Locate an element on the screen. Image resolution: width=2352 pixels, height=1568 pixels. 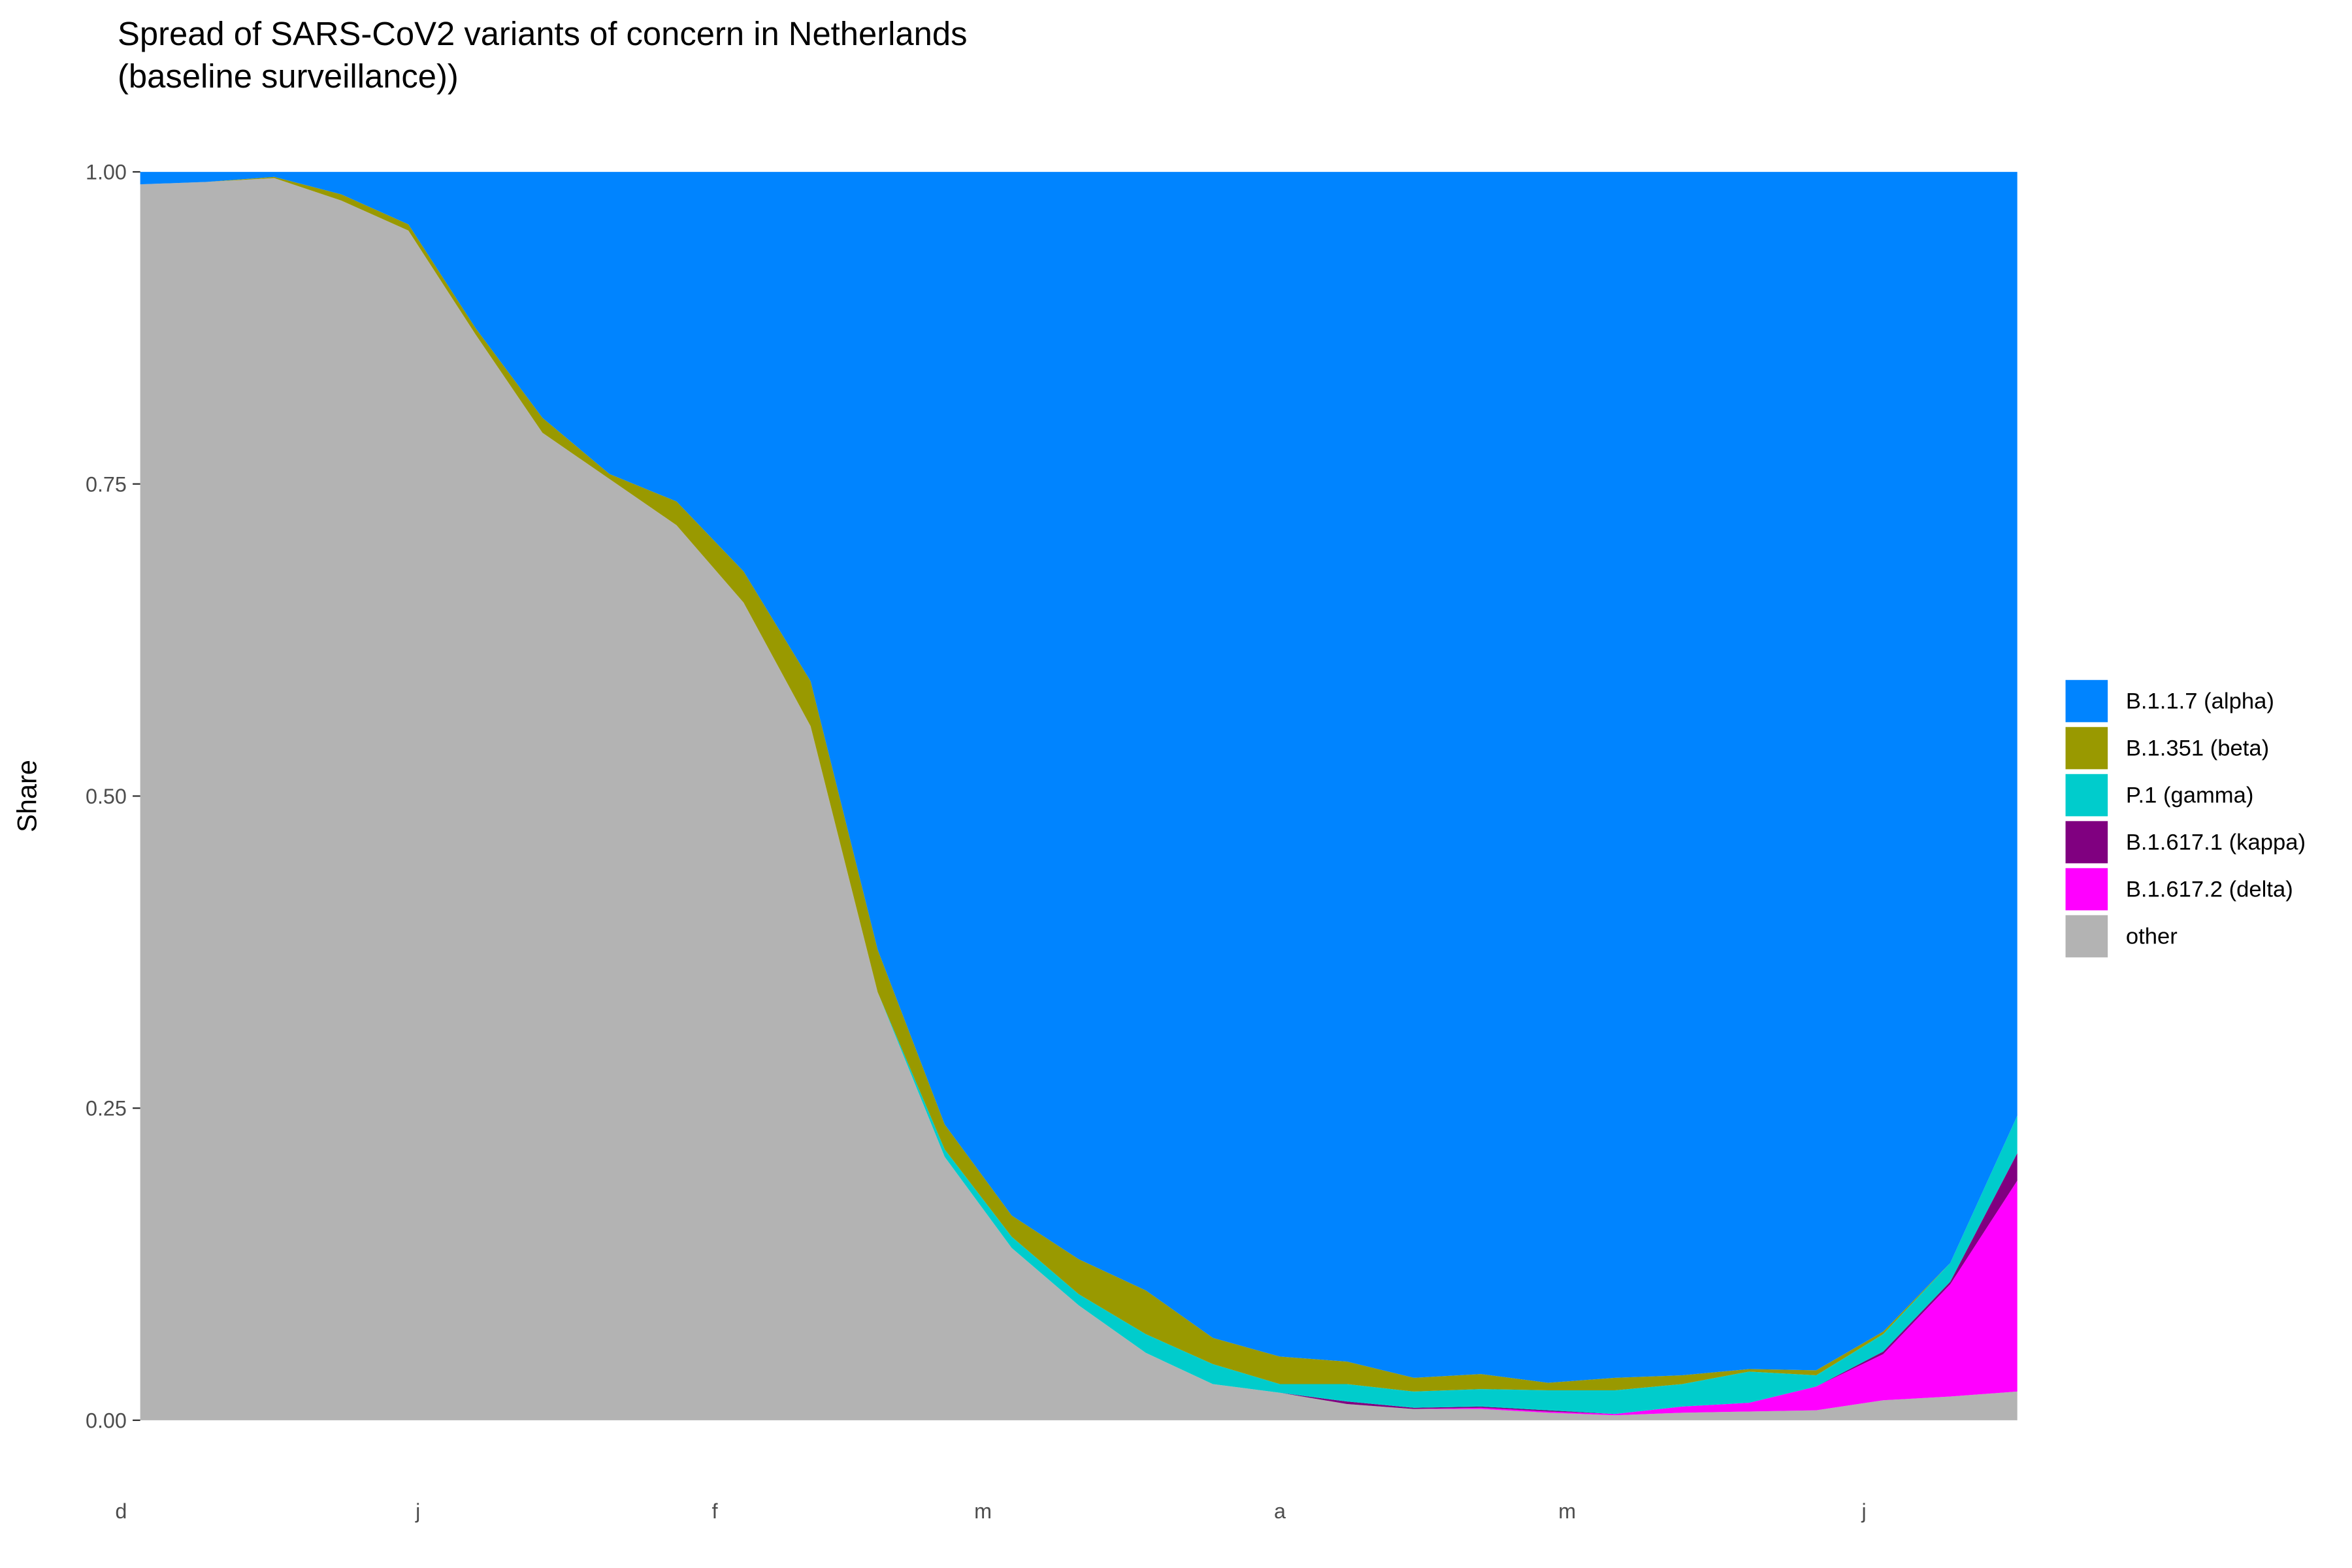
y-axis-label: Share is located at coordinates (26, 796).